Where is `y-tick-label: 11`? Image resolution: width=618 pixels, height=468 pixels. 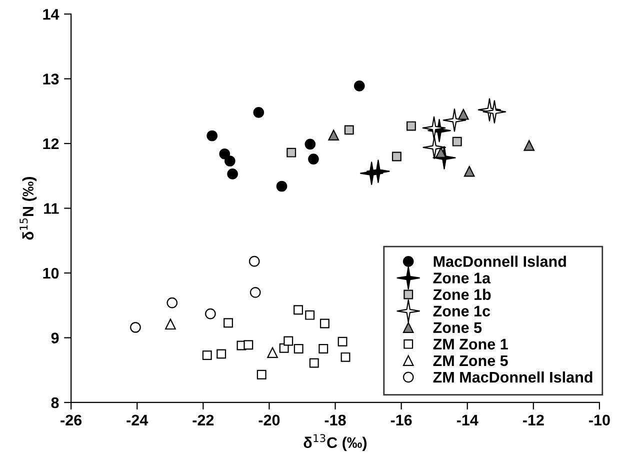
y-tick-label: 11 is located at coordinates (51, 208).